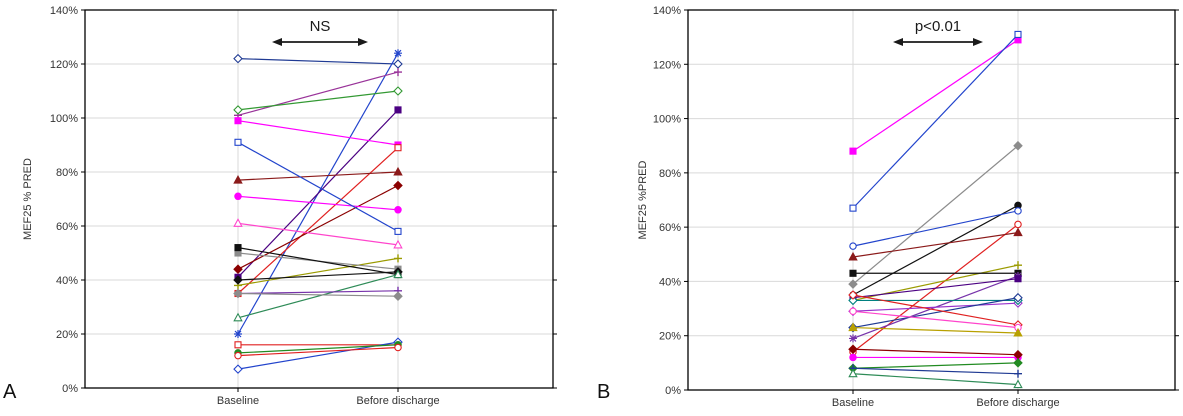 Image resolution: width=1183 pixels, height=416 pixels. Describe the element at coordinates (938, 26) in the screenshot. I see `annotation-text: p<0.01` at that location.